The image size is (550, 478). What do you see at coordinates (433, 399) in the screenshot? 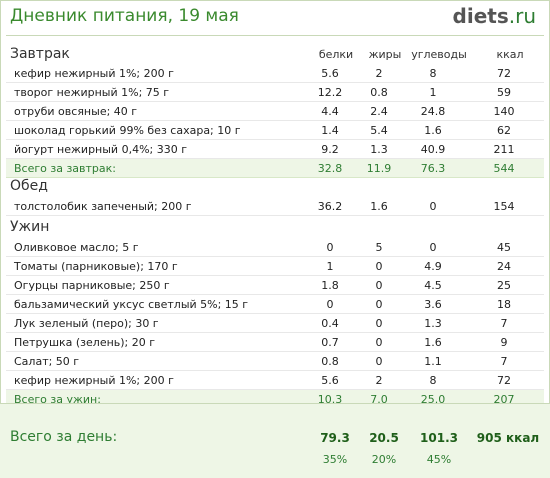
I see `carbs-value: 25.0` at bounding box center [433, 399].